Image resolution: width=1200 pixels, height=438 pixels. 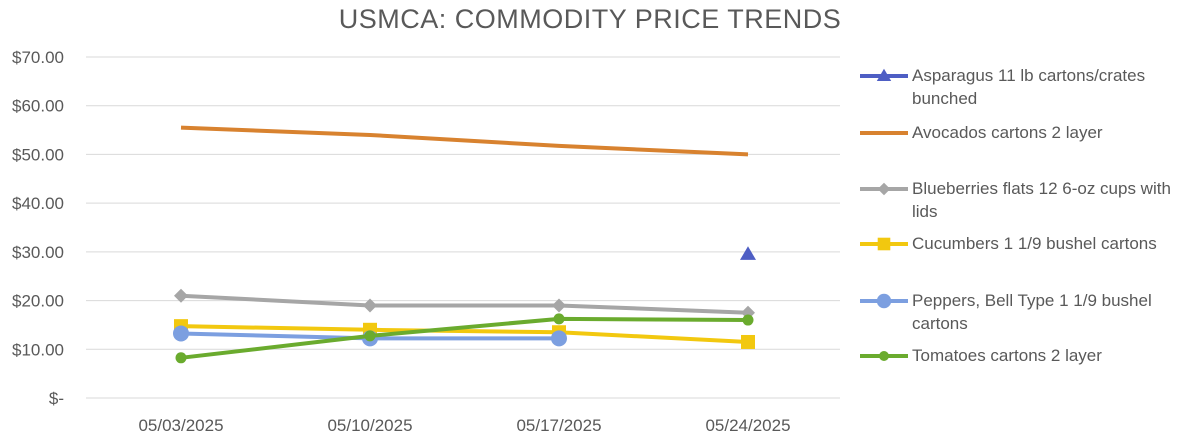 What do you see at coordinates (38, 154) in the screenshot?
I see `y-tick-label: $50.00` at bounding box center [38, 154].